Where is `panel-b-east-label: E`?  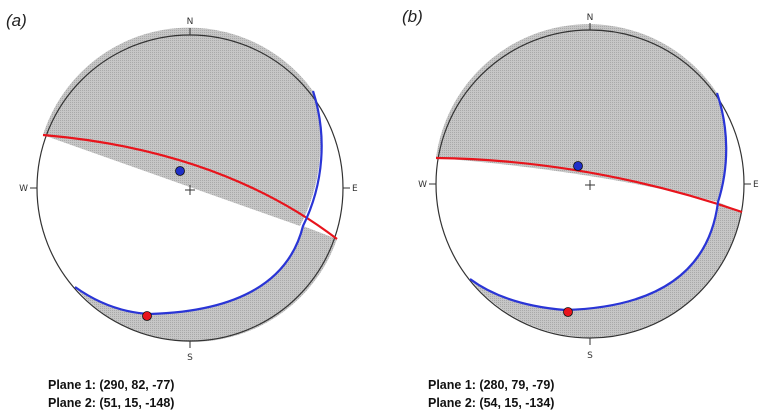
panel-b-east-label: E is located at coordinates (756, 185).